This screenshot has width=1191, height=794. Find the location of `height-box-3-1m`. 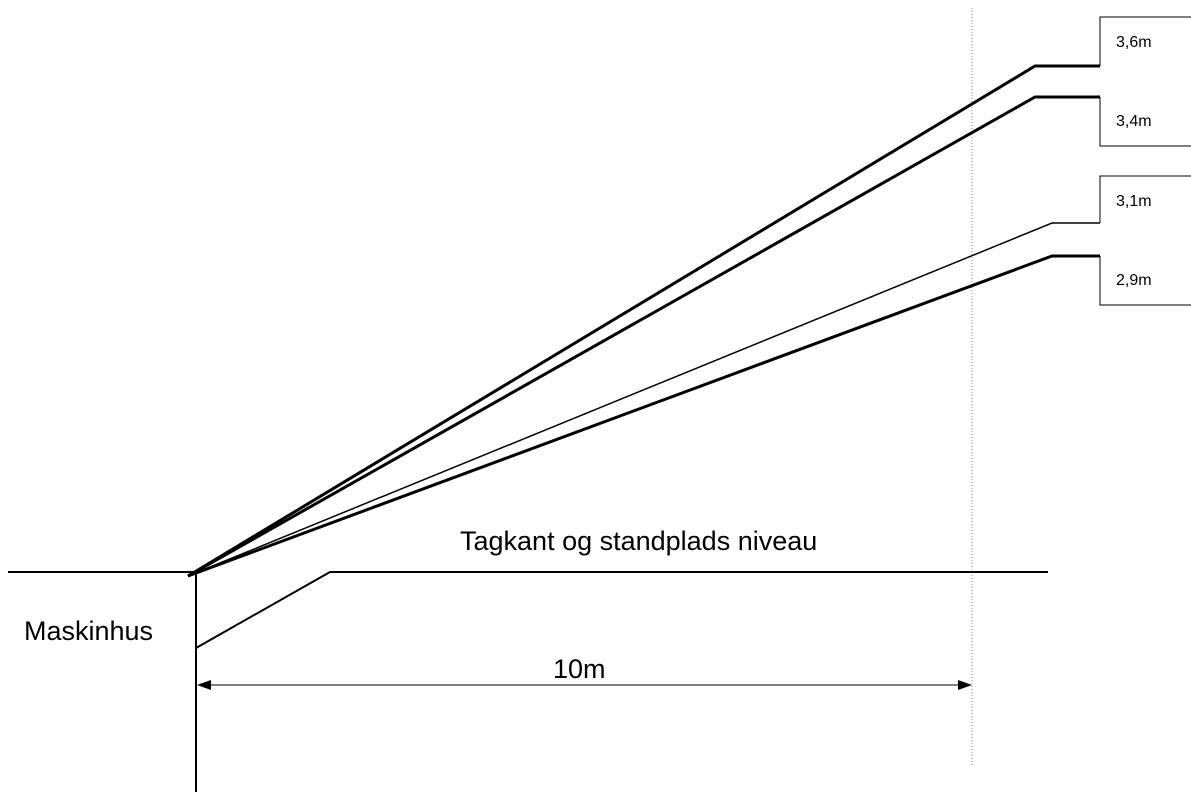

height-box-3-1m is located at coordinates (1145, 199).